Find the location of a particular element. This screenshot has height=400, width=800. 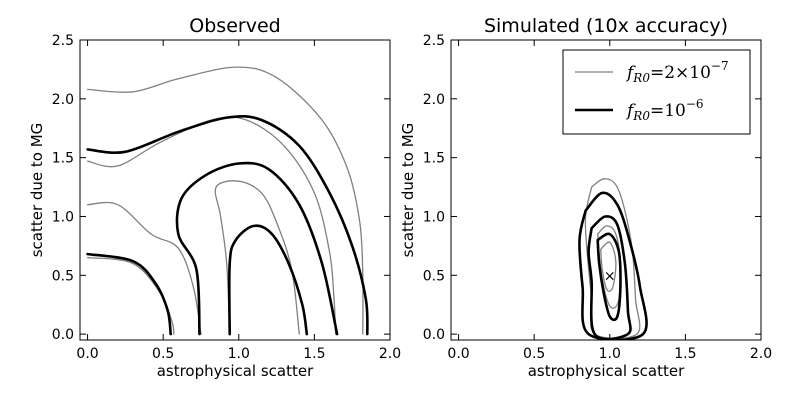

legend-label-fR0_2e-7: fR0=2×10−7 is located at coordinates (677, 72).